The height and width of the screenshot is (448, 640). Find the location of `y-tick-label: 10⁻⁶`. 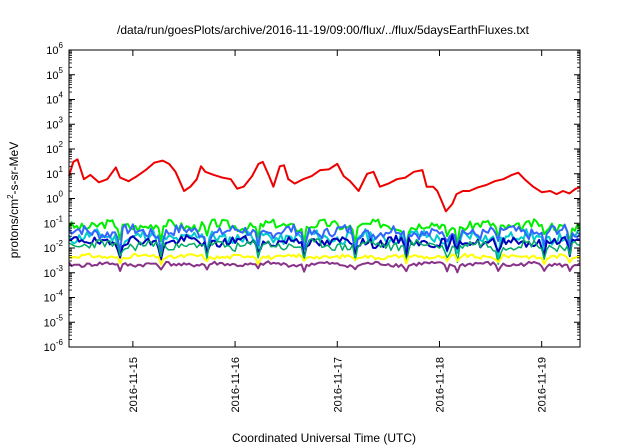

y-tick-label: 10⁻⁶ is located at coordinates (54, 346).